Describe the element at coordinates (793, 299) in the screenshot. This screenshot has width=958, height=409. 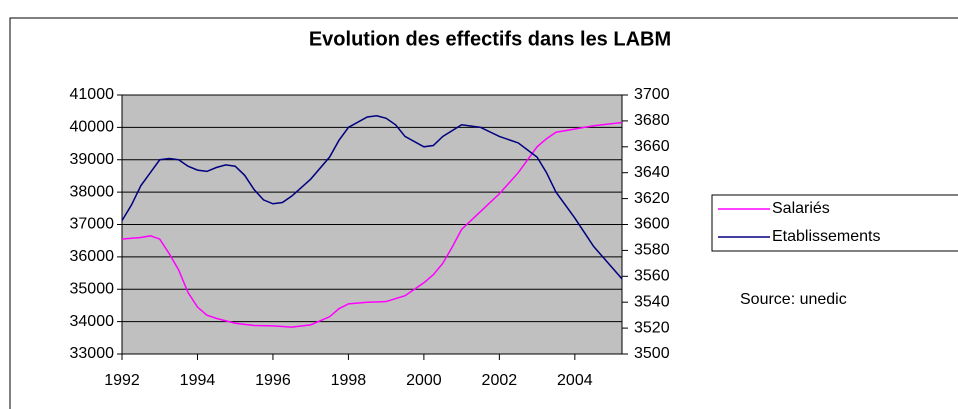
I see `annotation: Source: unedic` at that location.